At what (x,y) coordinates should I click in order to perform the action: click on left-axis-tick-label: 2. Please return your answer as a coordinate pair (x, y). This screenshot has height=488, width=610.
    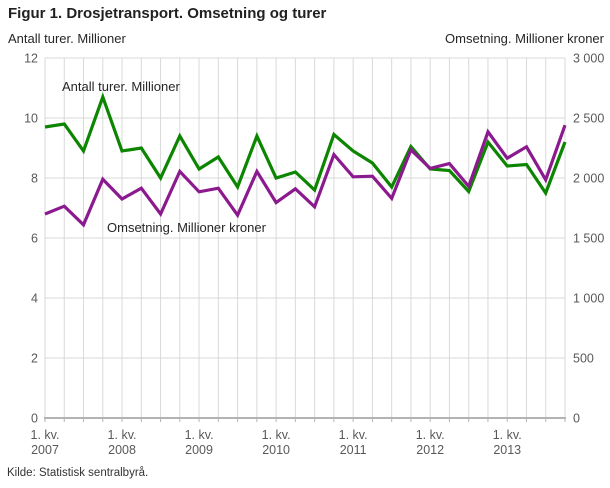
    Looking at the image, I should click on (34, 359).